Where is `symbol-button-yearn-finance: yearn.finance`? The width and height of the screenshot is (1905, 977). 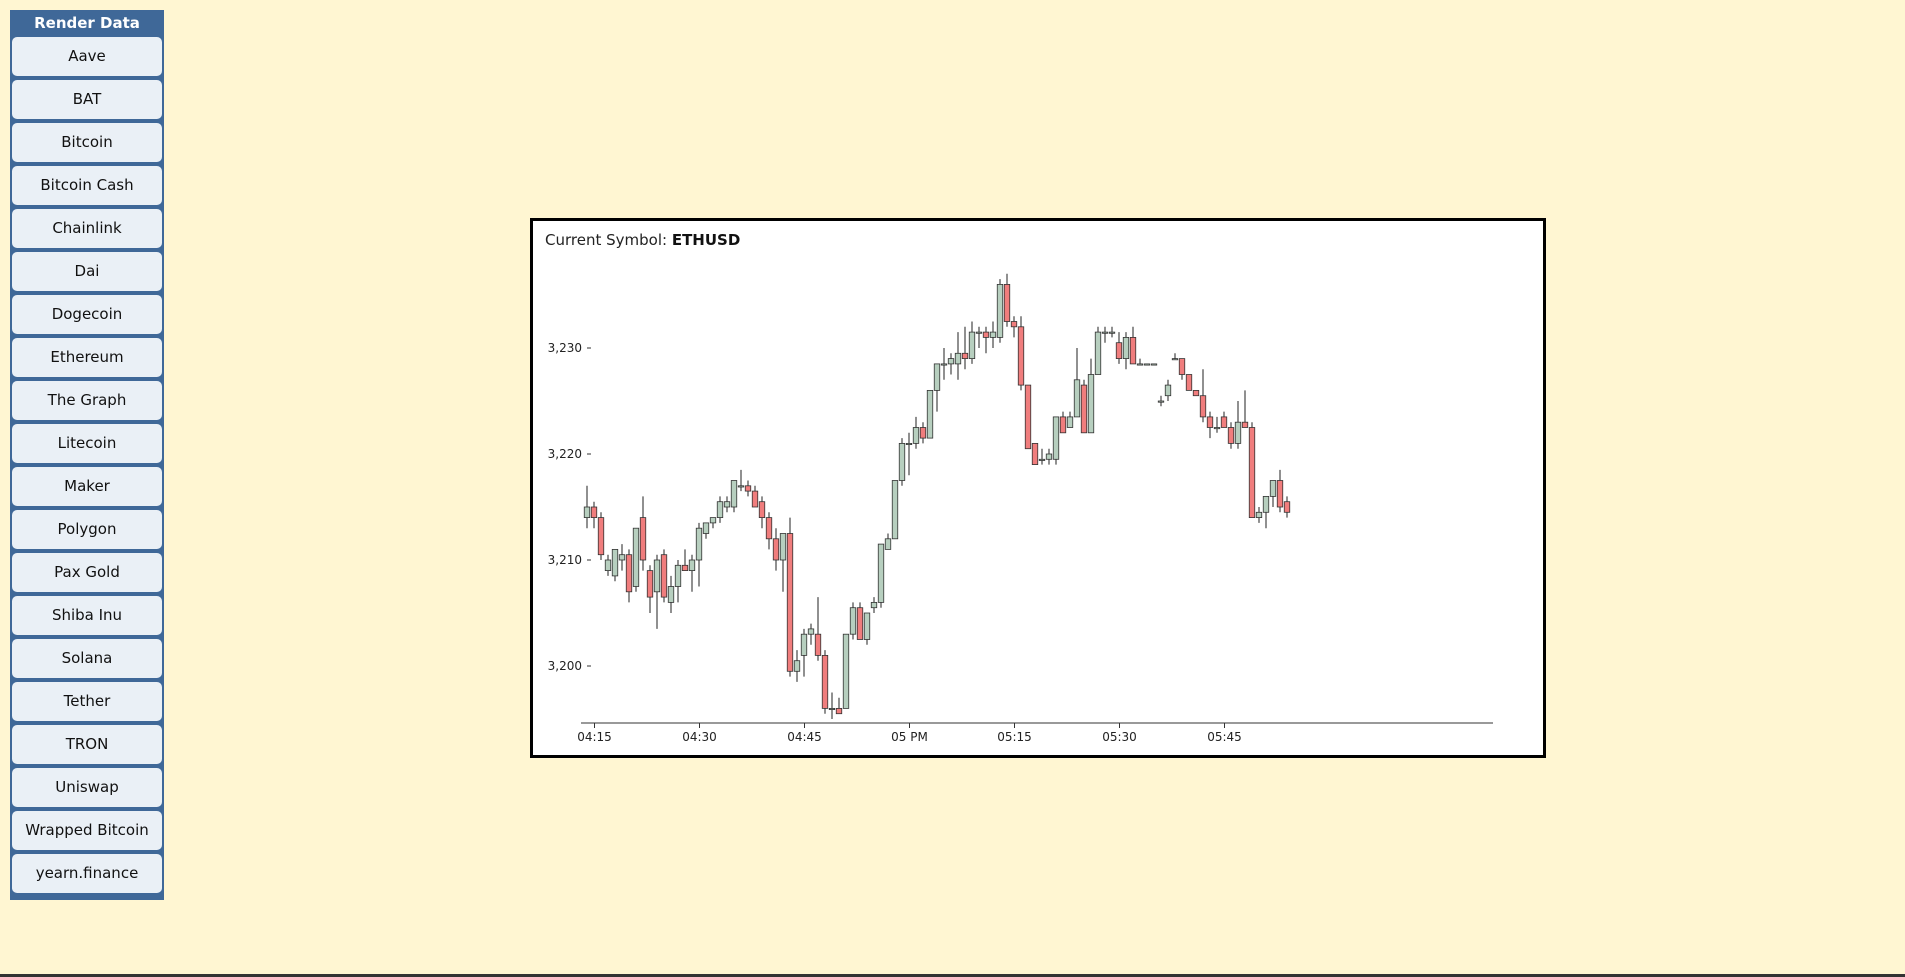
symbol-button-yearn-finance: yearn.finance is located at coordinates (87, 873).